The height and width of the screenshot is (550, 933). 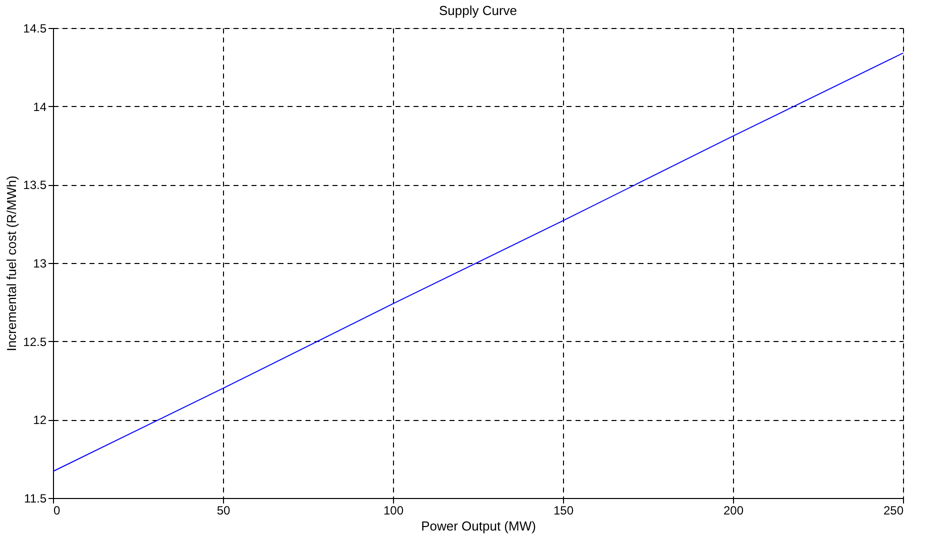 I want to click on y-tick-label: 14, so click(x=40, y=107).